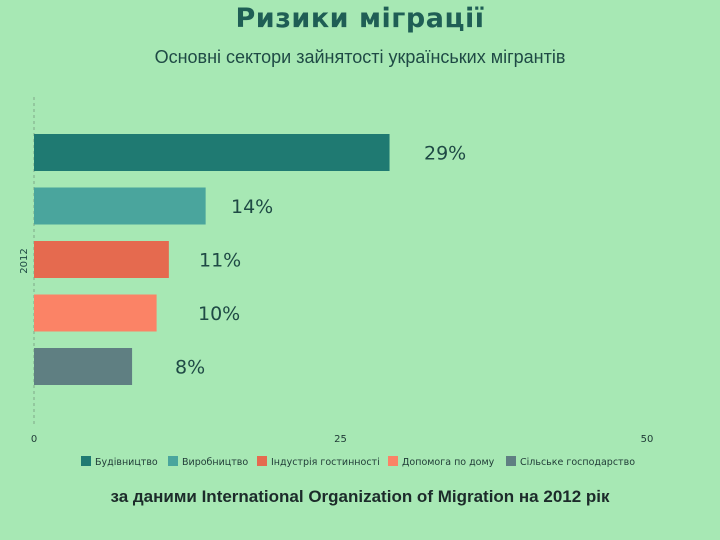  Describe the element at coordinates (126, 462) in the screenshot. I see `legend-label-1: Будівництво` at that location.